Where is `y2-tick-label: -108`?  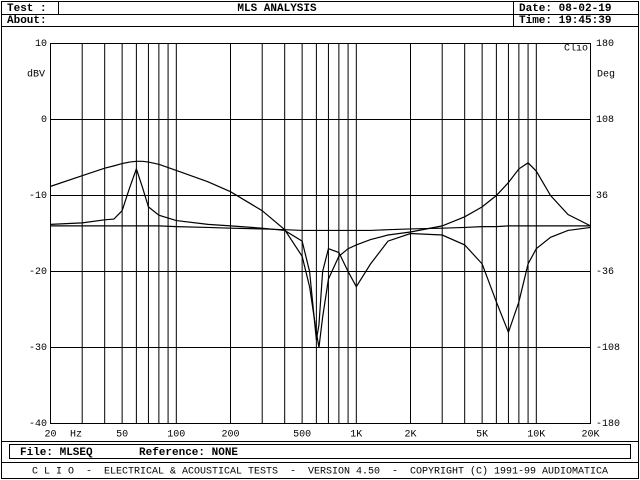 y2-tick-label: -108 is located at coordinates (608, 348).